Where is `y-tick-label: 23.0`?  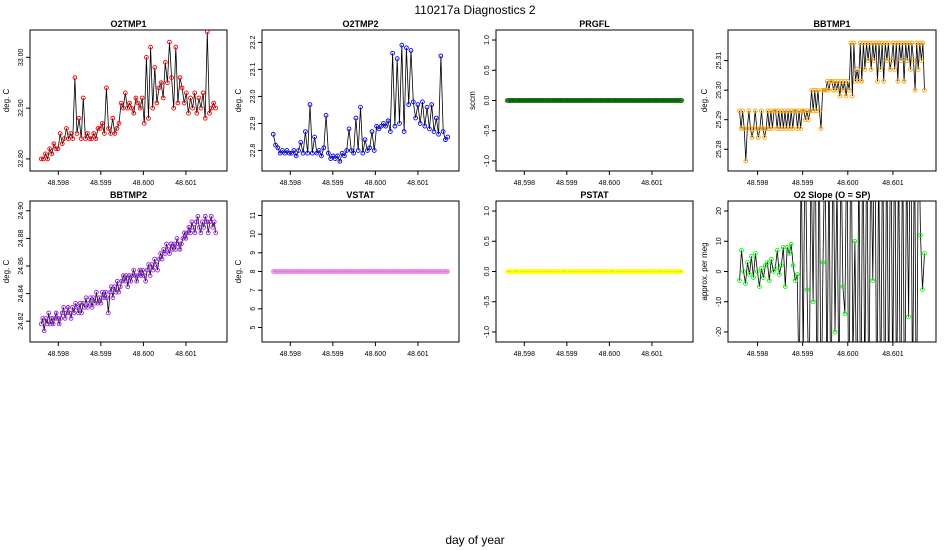
y-tick-label: 23.0 is located at coordinates (253, 97).